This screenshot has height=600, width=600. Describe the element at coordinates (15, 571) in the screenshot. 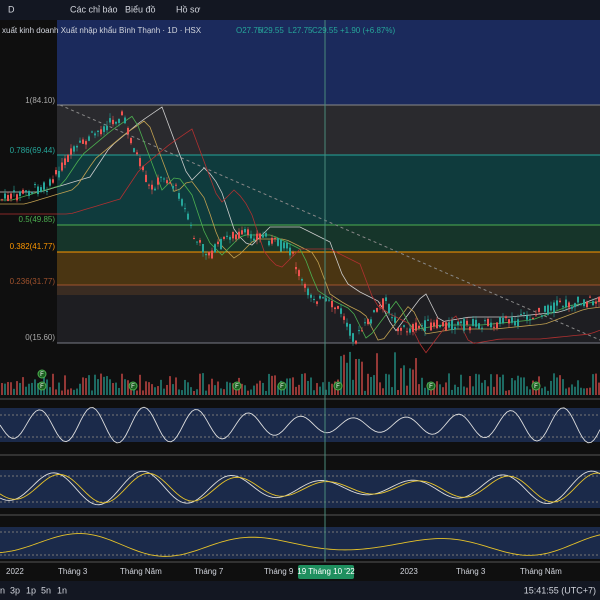

I see `time-label: 2022` at that location.